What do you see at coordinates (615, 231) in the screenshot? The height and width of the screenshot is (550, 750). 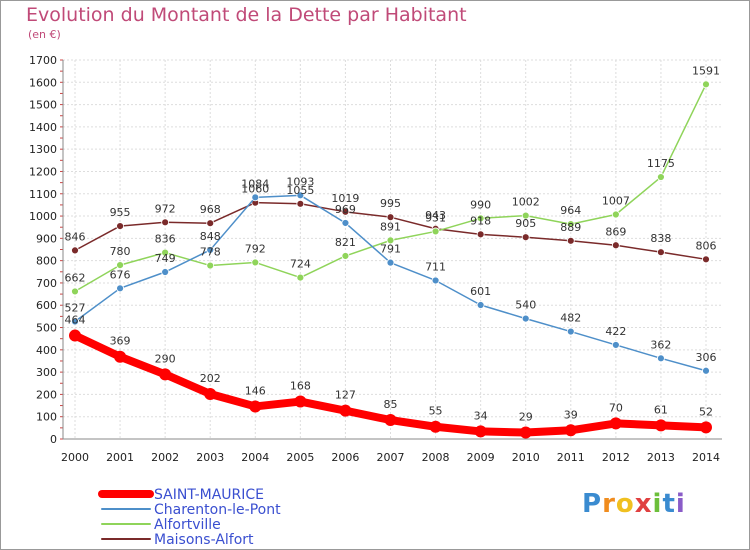 I see `data-label-maisons-alfort: 869` at bounding box center [615, 231].